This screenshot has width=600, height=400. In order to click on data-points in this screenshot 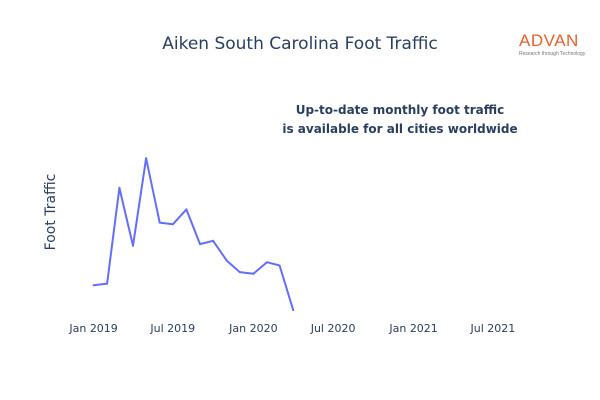, I will do `click(193, 234)`.